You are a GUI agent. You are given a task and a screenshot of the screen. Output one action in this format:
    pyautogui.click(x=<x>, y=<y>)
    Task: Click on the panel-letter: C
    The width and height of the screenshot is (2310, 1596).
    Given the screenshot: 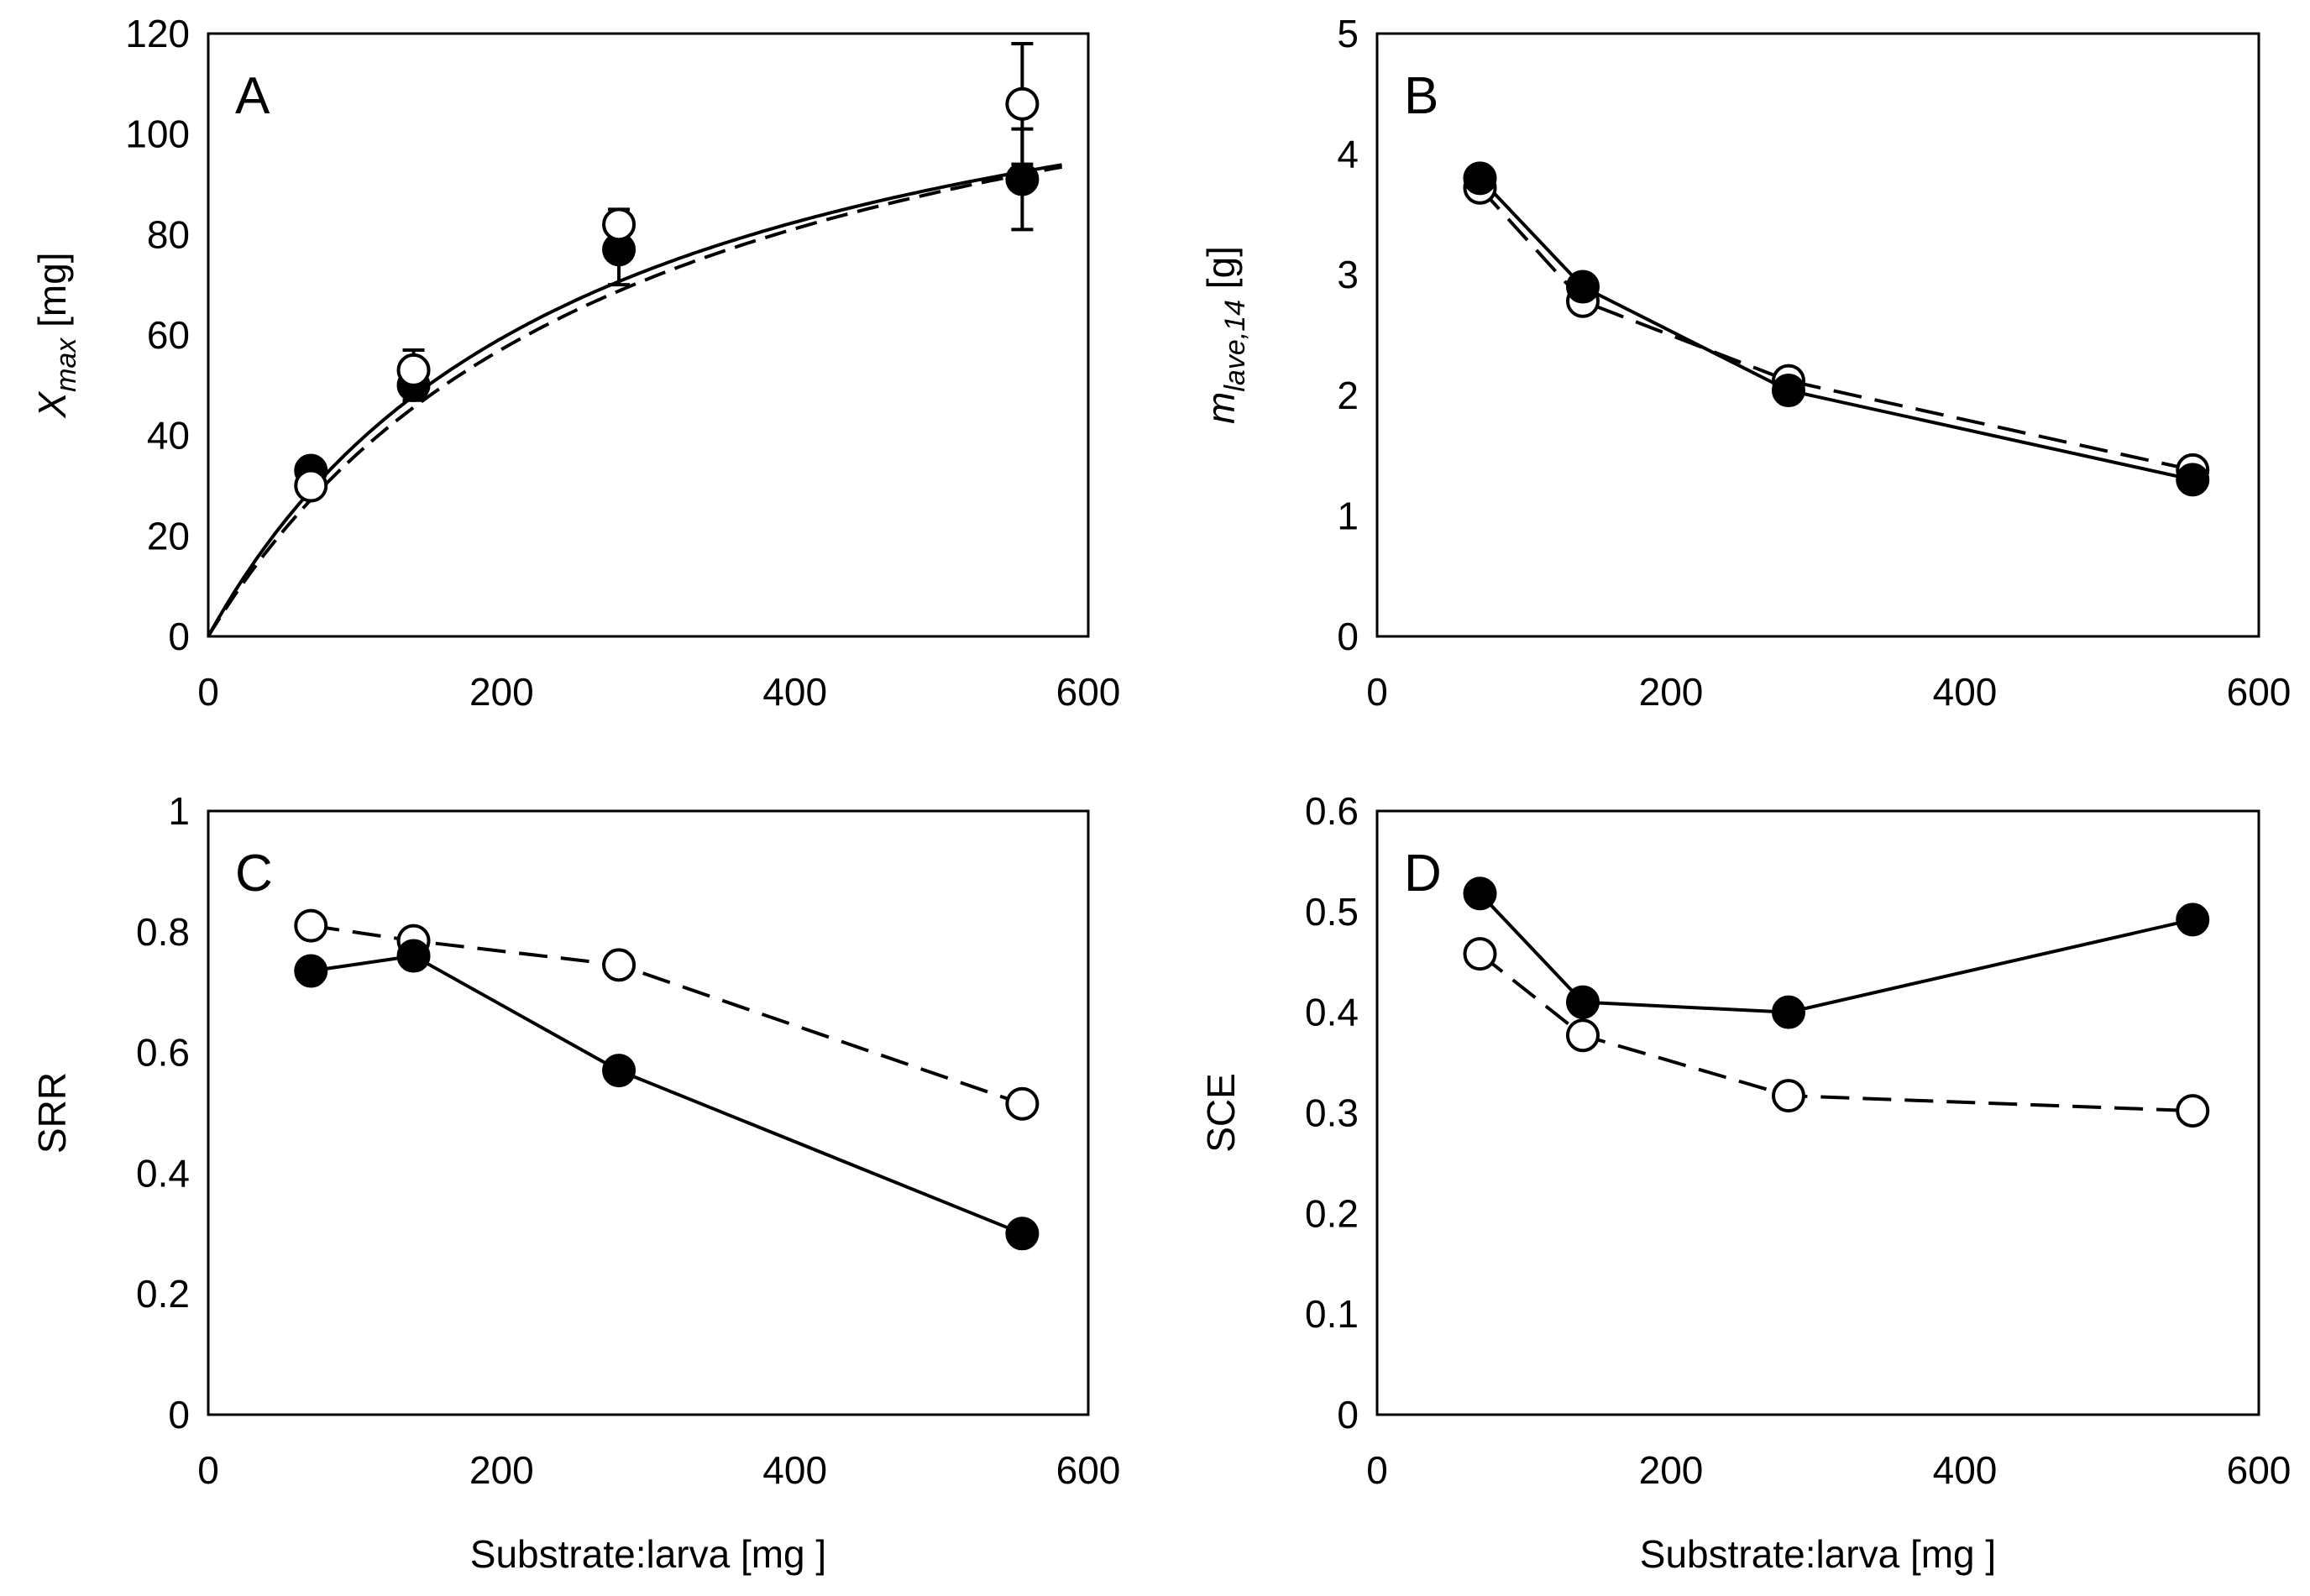 What is the action you would take?
    pyautogui.click(x=254, y=874)
    